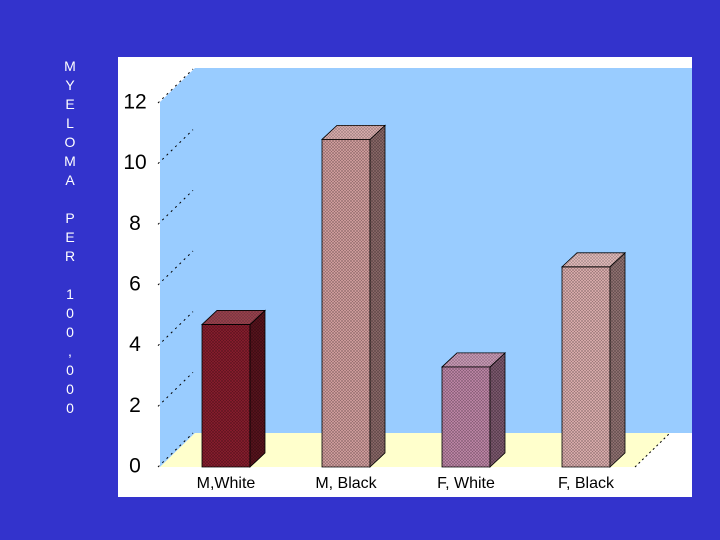  What do you see at coordinates (134, 162) in the screenshot?
I see `y-tick-label: 10` at bounding box center [134, 162].